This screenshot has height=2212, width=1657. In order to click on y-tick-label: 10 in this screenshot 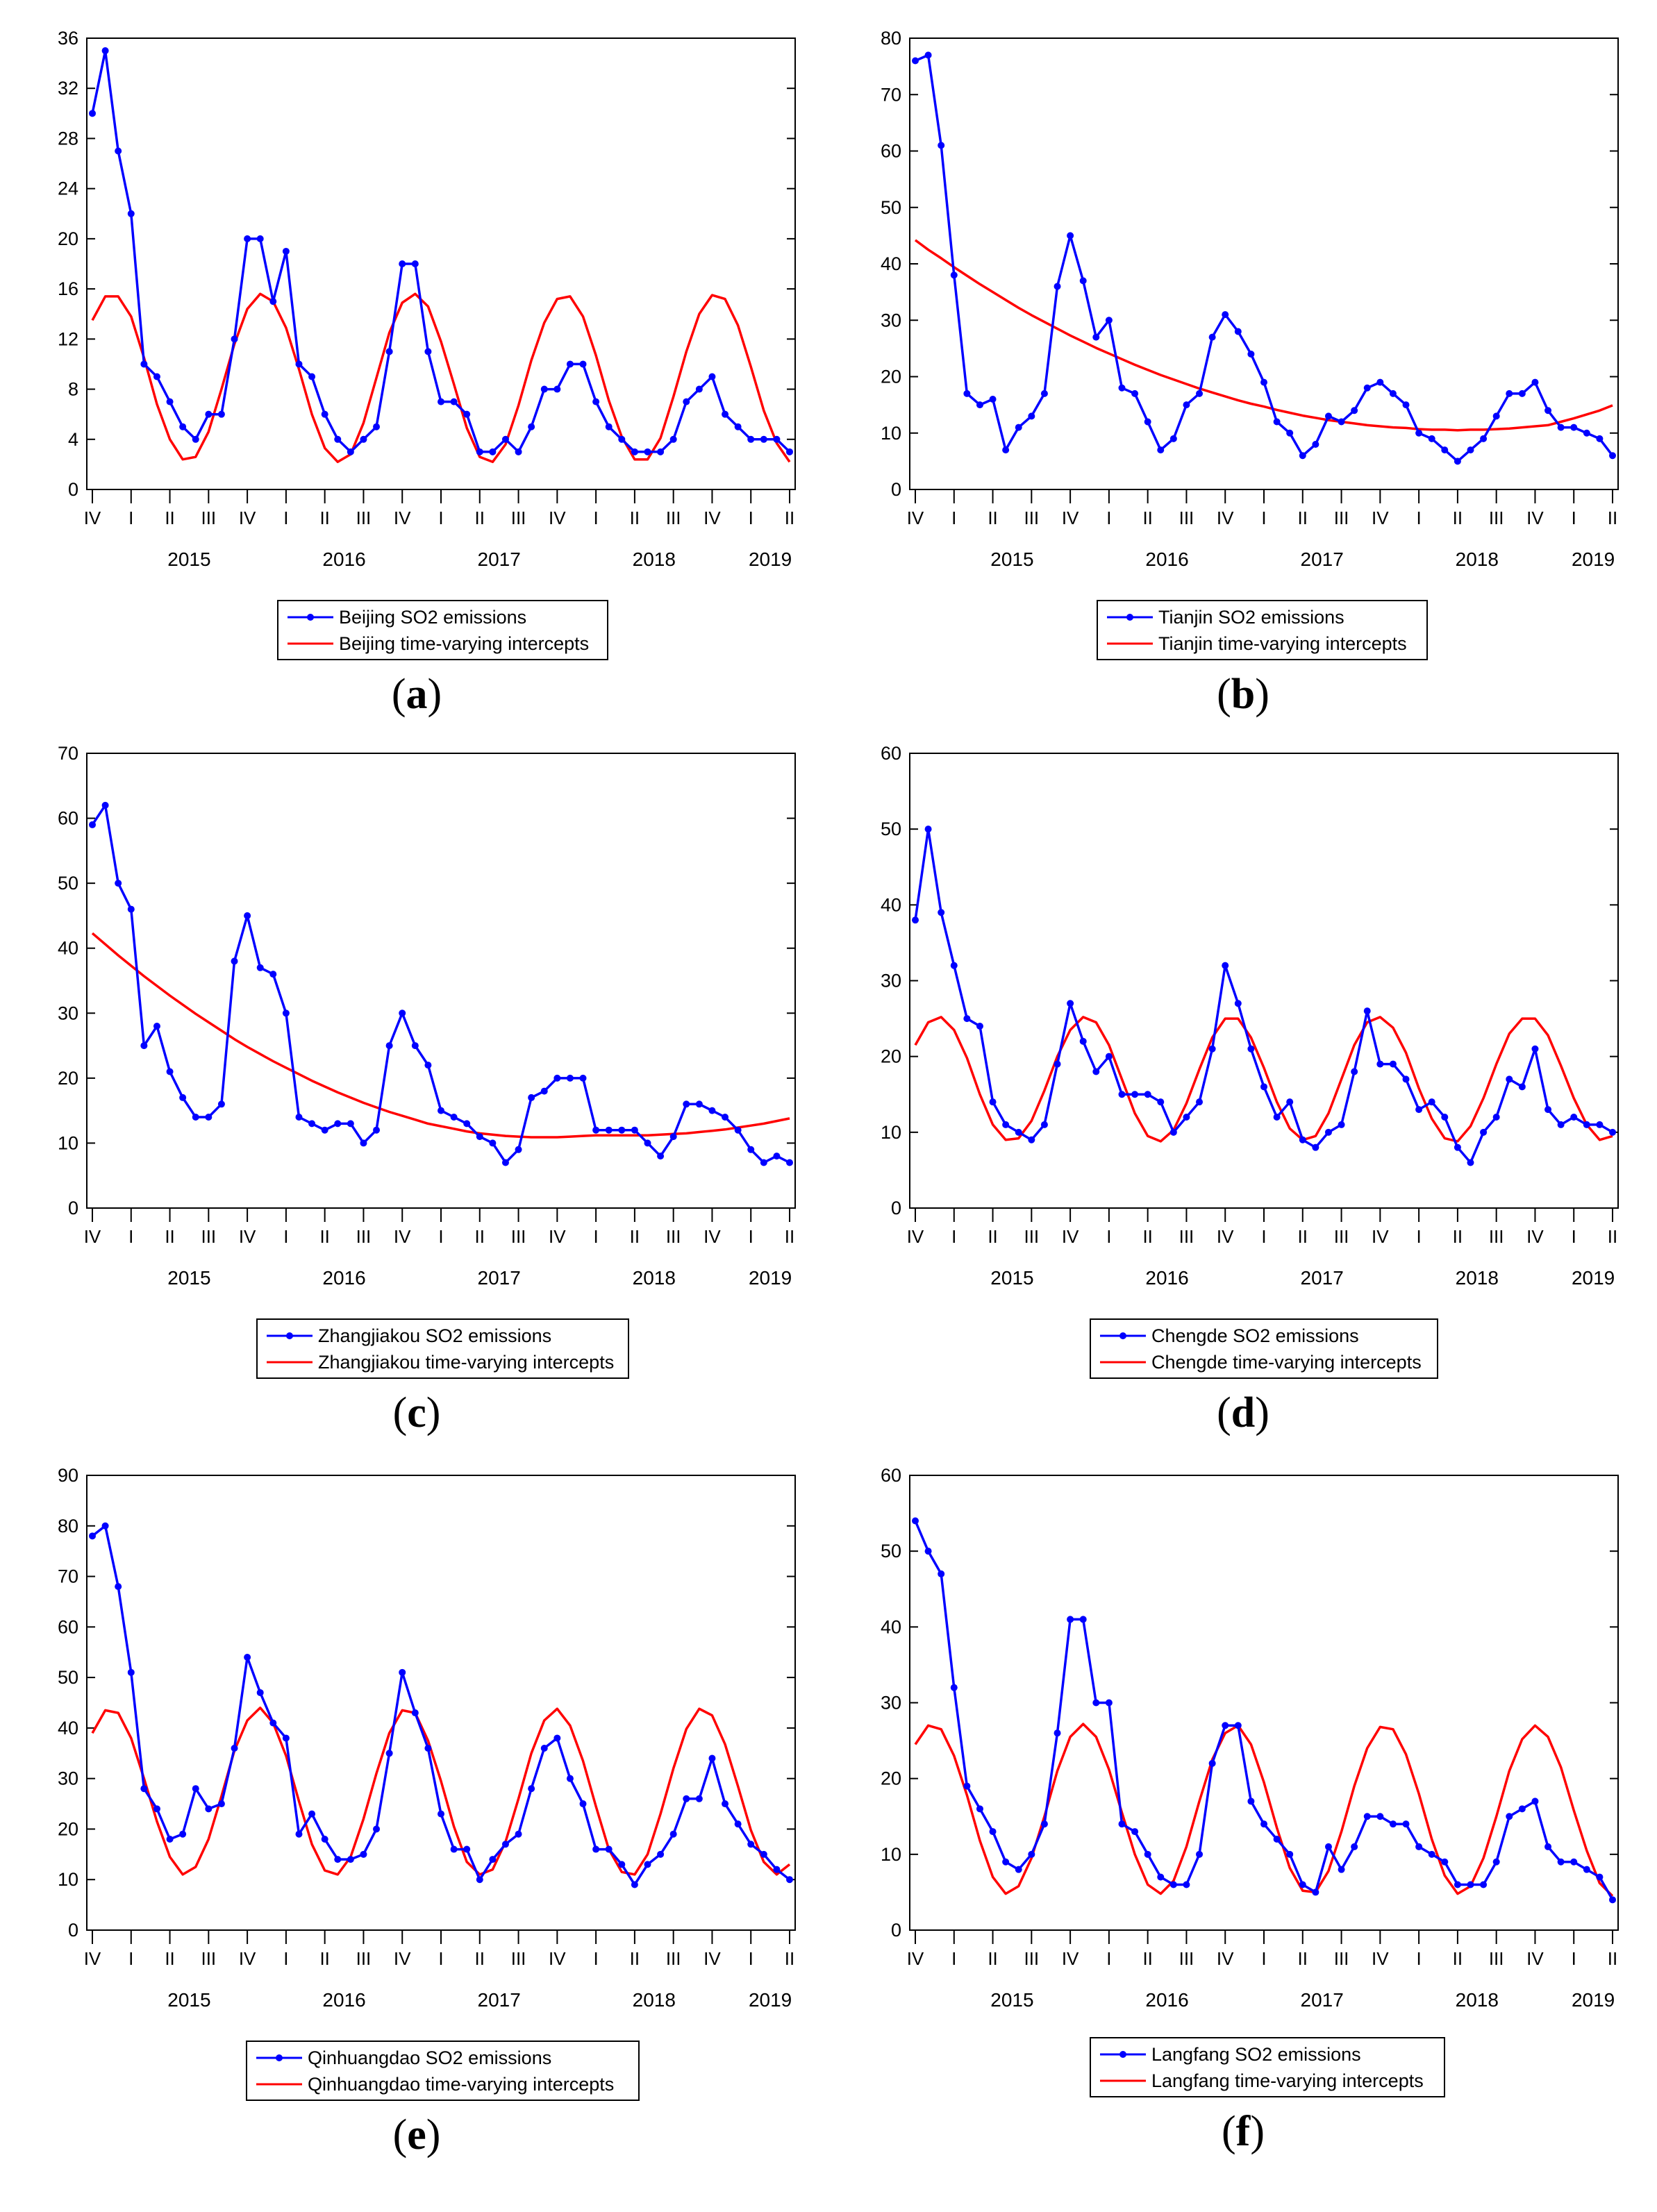, I will do `click(891, 1132)`.